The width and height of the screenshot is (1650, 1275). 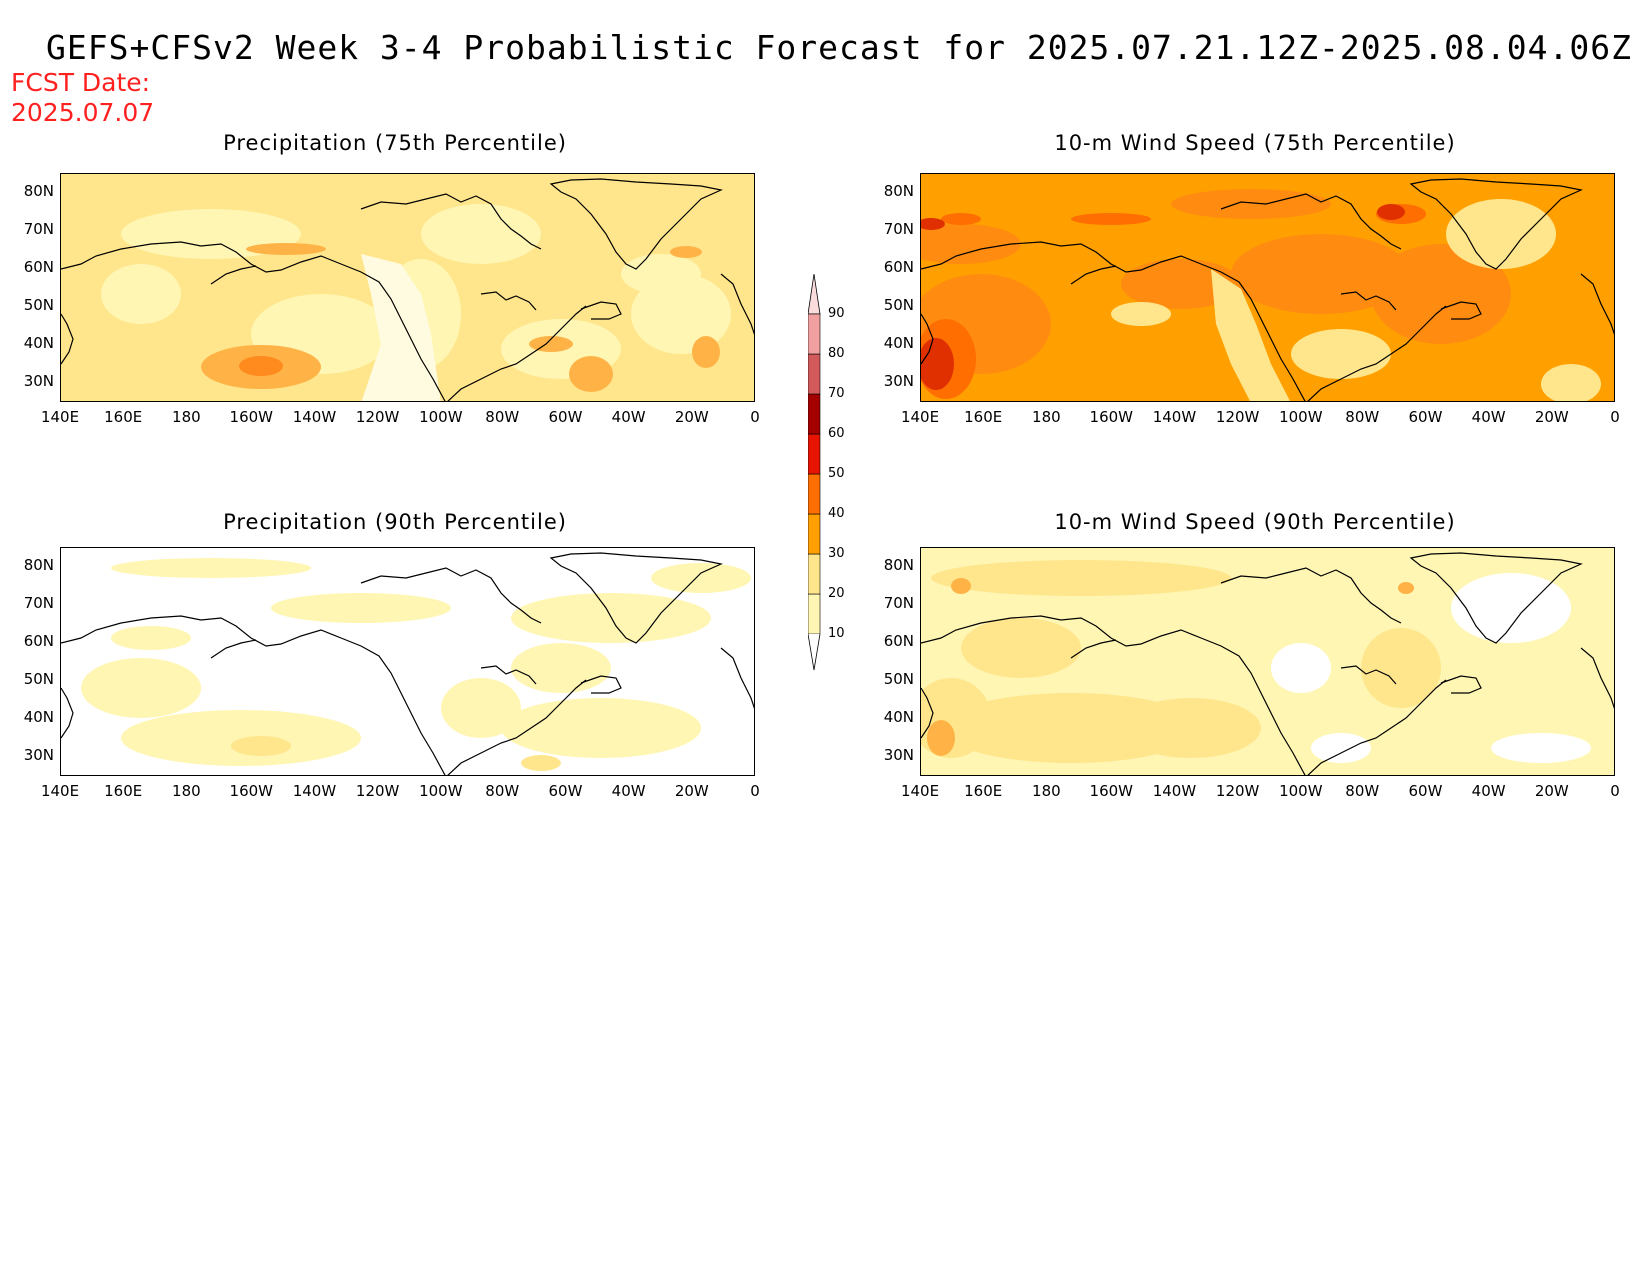 What do you see at coordinates (836, 433) in the screenshot?
I see `colorbar-level-label: 60` at bounding box center [836, 433].